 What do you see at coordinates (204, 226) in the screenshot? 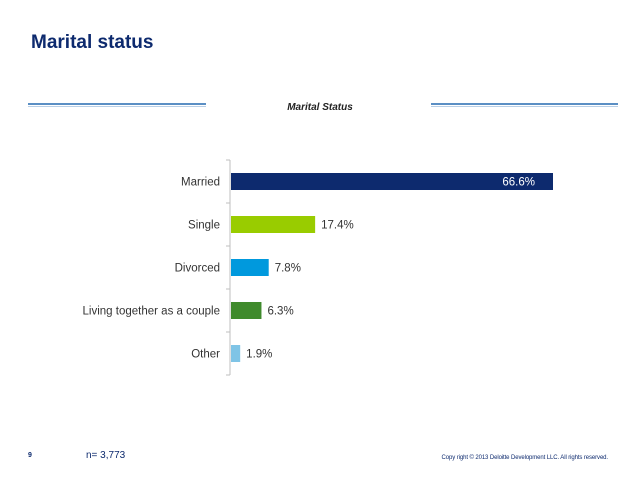
I see `category-label: Single` at bounding box center [204, 226].